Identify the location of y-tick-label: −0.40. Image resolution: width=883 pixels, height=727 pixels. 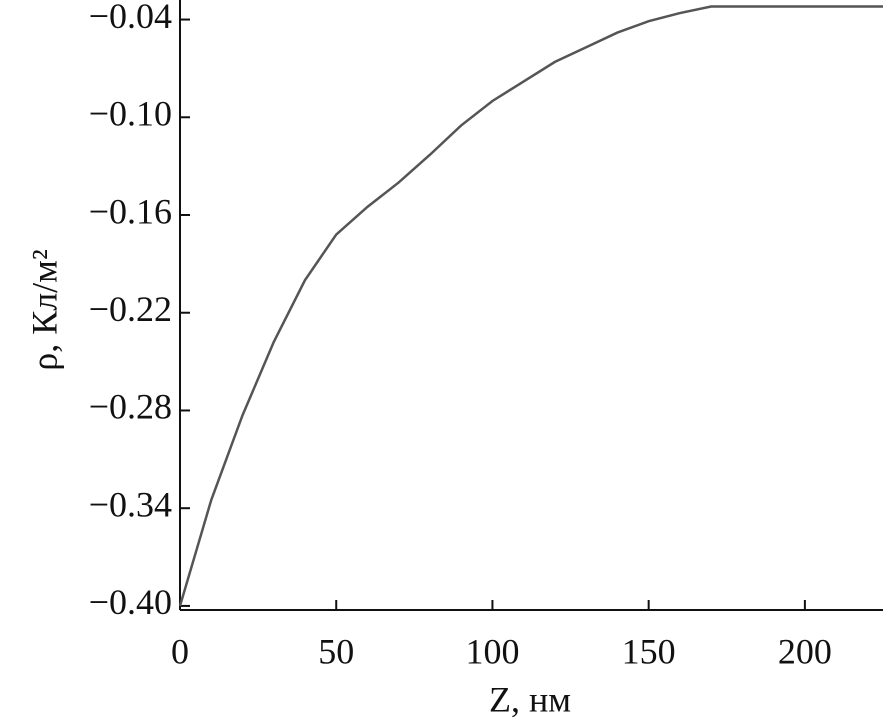
(130, 602).